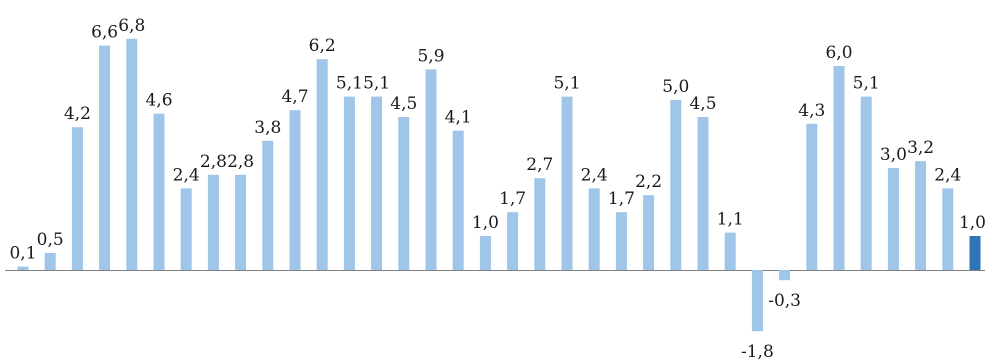  Describe the element at coordinates (240, 162) in the screenshot. I see `bar-label-9: 2,8` at that location.